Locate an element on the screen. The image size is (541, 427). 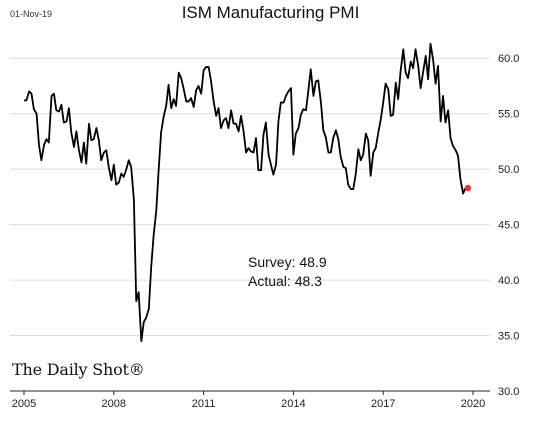
y-tick-label: 35.0 is located at coordinates (508, 337).